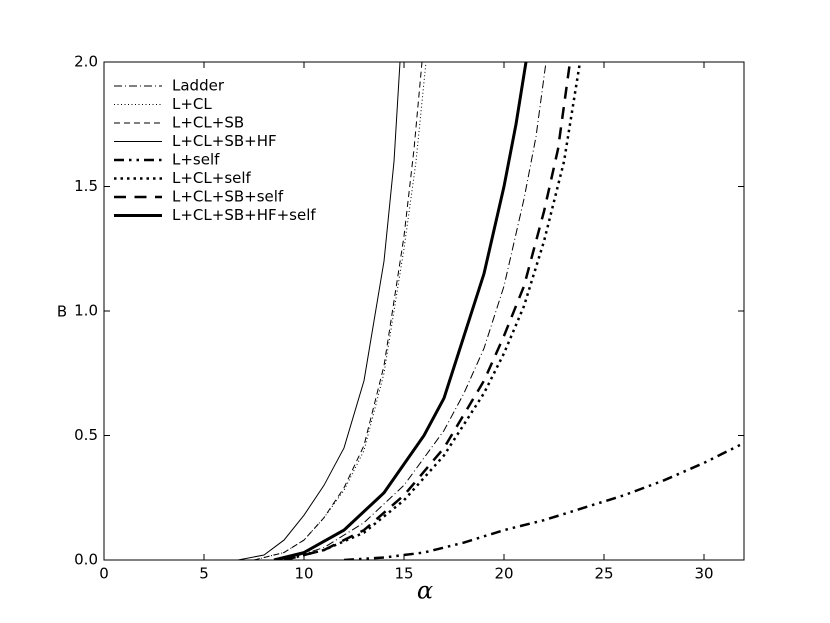 The image size is (830, 623). Describe the element at coordinates (228, 197) in the screenshot. I see `legend-label: L+CL+SB+self` at that location.